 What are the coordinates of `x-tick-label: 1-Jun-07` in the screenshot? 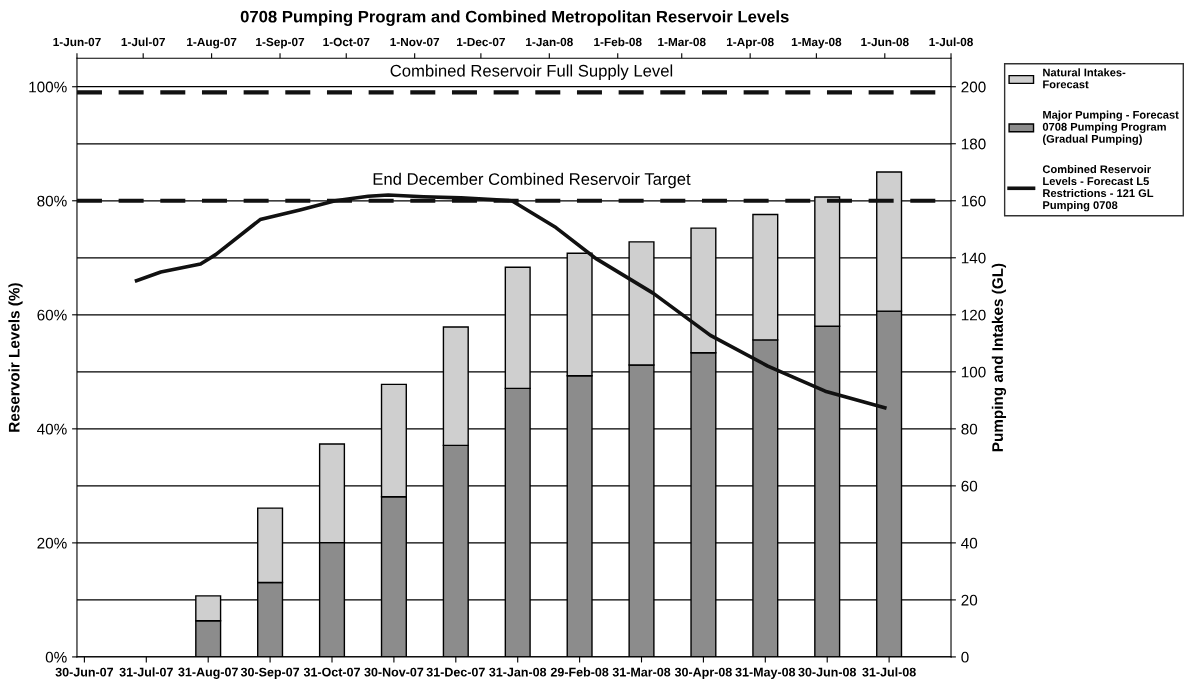 It's located at (77, 42).